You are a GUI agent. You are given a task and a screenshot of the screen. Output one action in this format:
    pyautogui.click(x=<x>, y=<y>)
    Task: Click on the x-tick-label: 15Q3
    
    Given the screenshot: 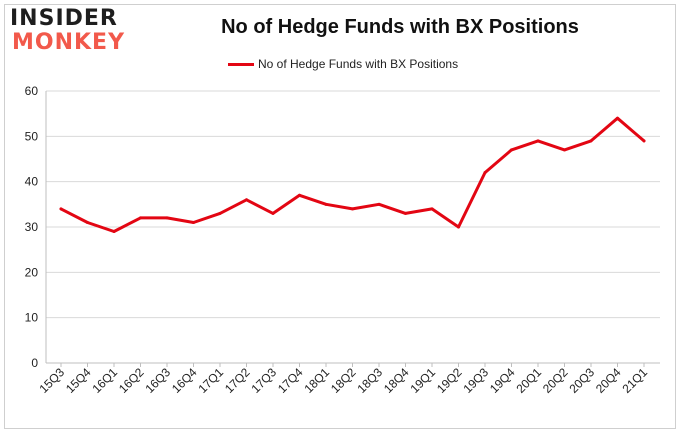 What is the action you would take?
    pyautogui.click(x=51, y=380)
    